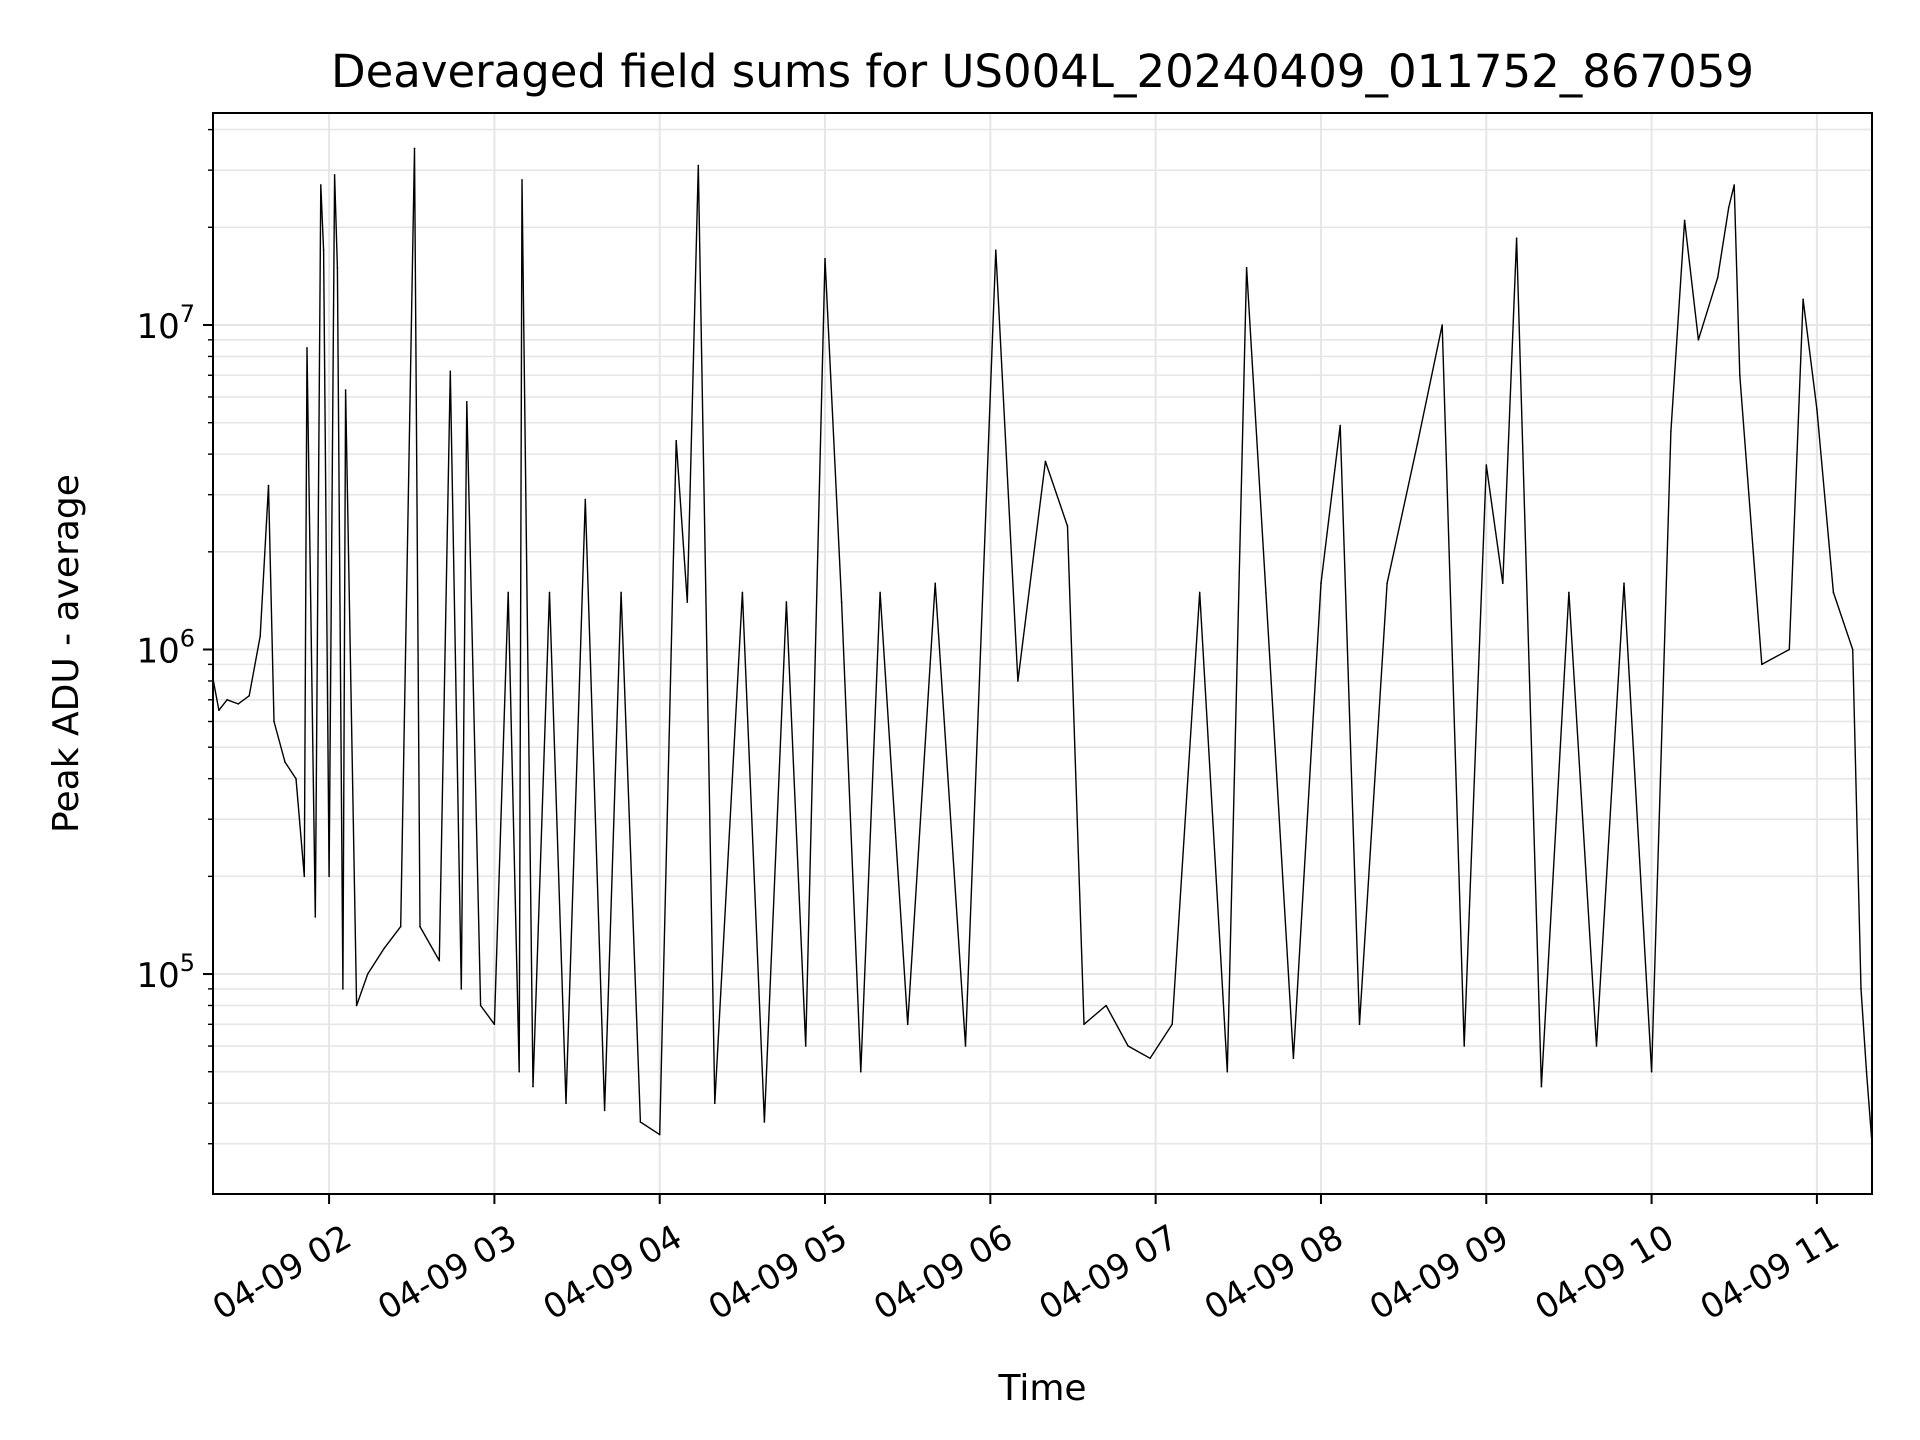 The image size is (1920, 1440). I want to click on y-tick-label: 10⁷, so click(165, 323).